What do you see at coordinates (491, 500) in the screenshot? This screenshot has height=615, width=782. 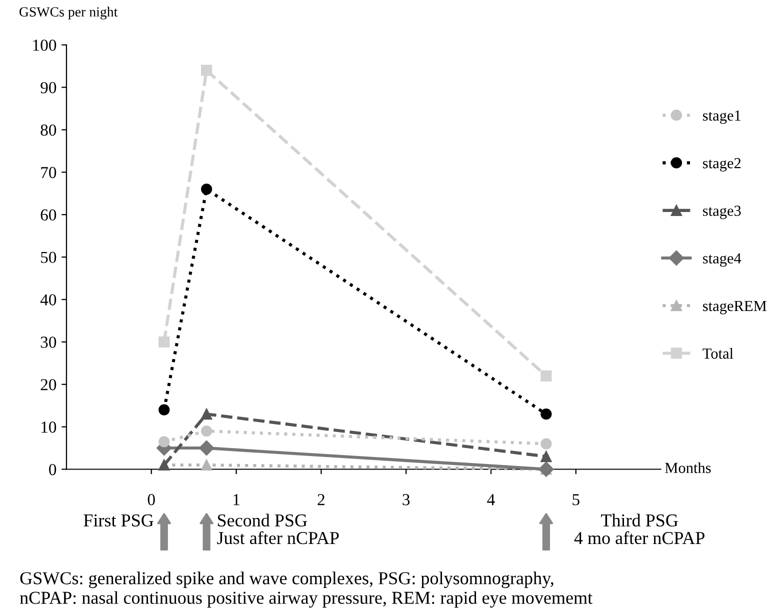 I see `x-tick-label: 4` at bounding box center [491, 500].